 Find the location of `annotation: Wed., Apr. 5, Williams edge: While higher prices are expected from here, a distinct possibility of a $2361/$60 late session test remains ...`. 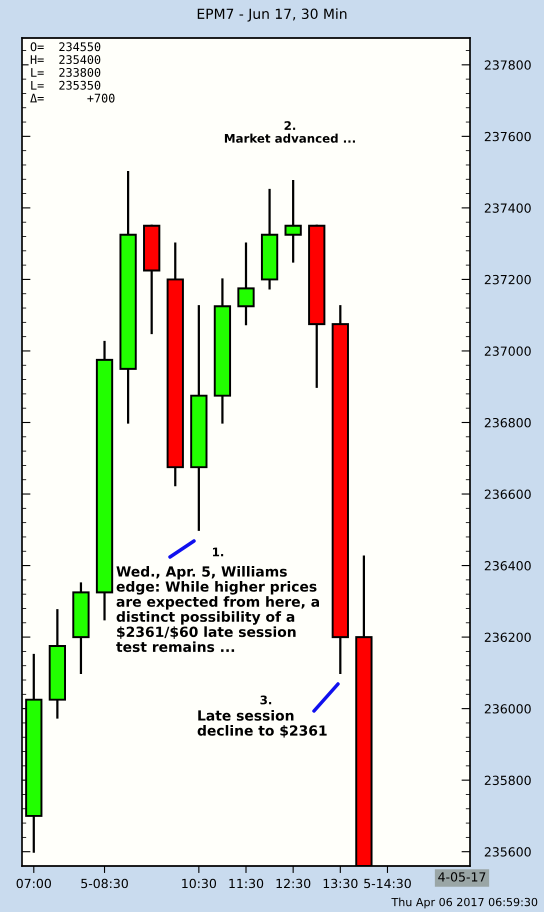

annotation: Wed., Apr. 5, Williams edge: While higher prices are expected from here, a distinct possibility of a $2361/$60 late session test remains ... is located at coordinates (217, 609).